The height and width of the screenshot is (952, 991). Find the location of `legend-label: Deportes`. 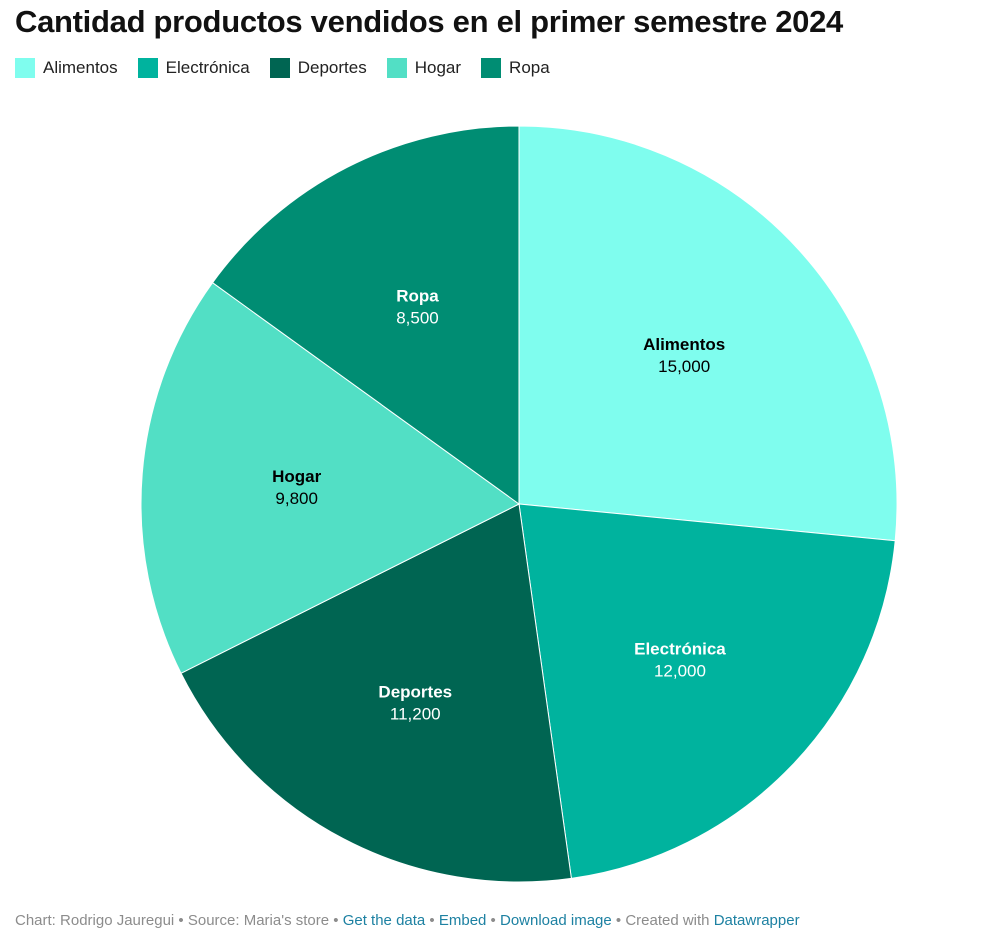

legend-label: Deportes is located at coordinates (332, 67).